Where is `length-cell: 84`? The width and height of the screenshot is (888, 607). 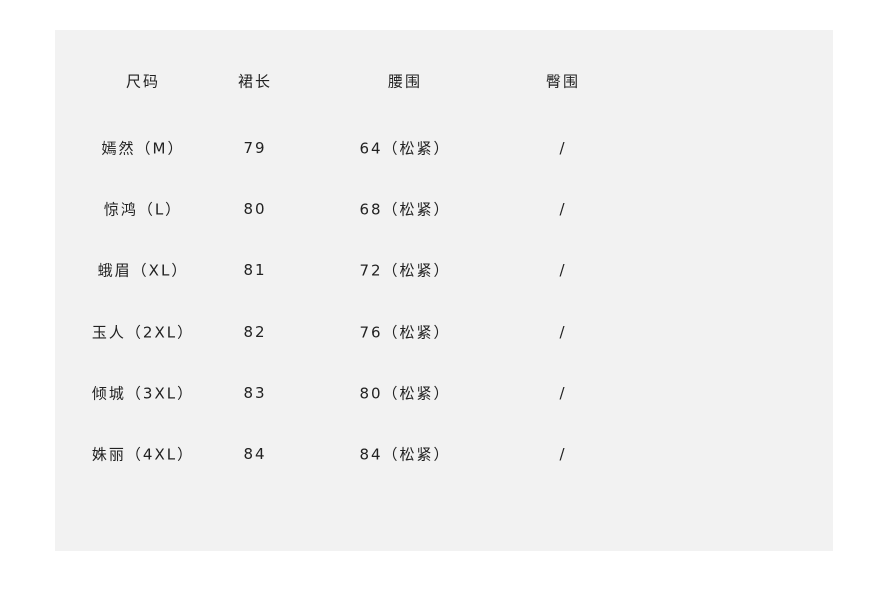 length-cell: 84 is located at coordinates (255, 454).